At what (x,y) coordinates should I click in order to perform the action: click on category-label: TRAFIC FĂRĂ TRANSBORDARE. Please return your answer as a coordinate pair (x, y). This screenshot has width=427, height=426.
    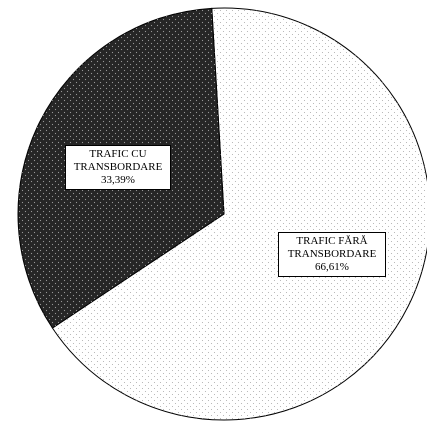
    Looking at the image, I should click on (332, 247).